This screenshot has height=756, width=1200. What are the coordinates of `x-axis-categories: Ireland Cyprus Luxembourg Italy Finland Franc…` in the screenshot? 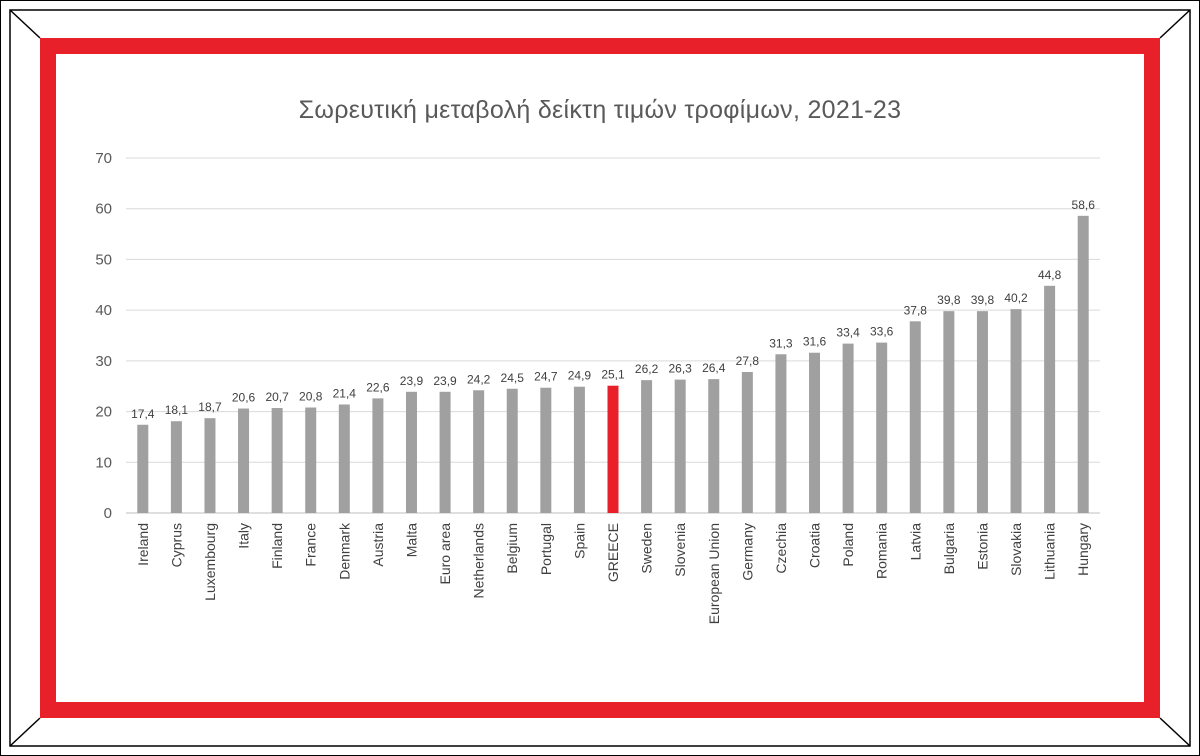 It's located at (613, 573).